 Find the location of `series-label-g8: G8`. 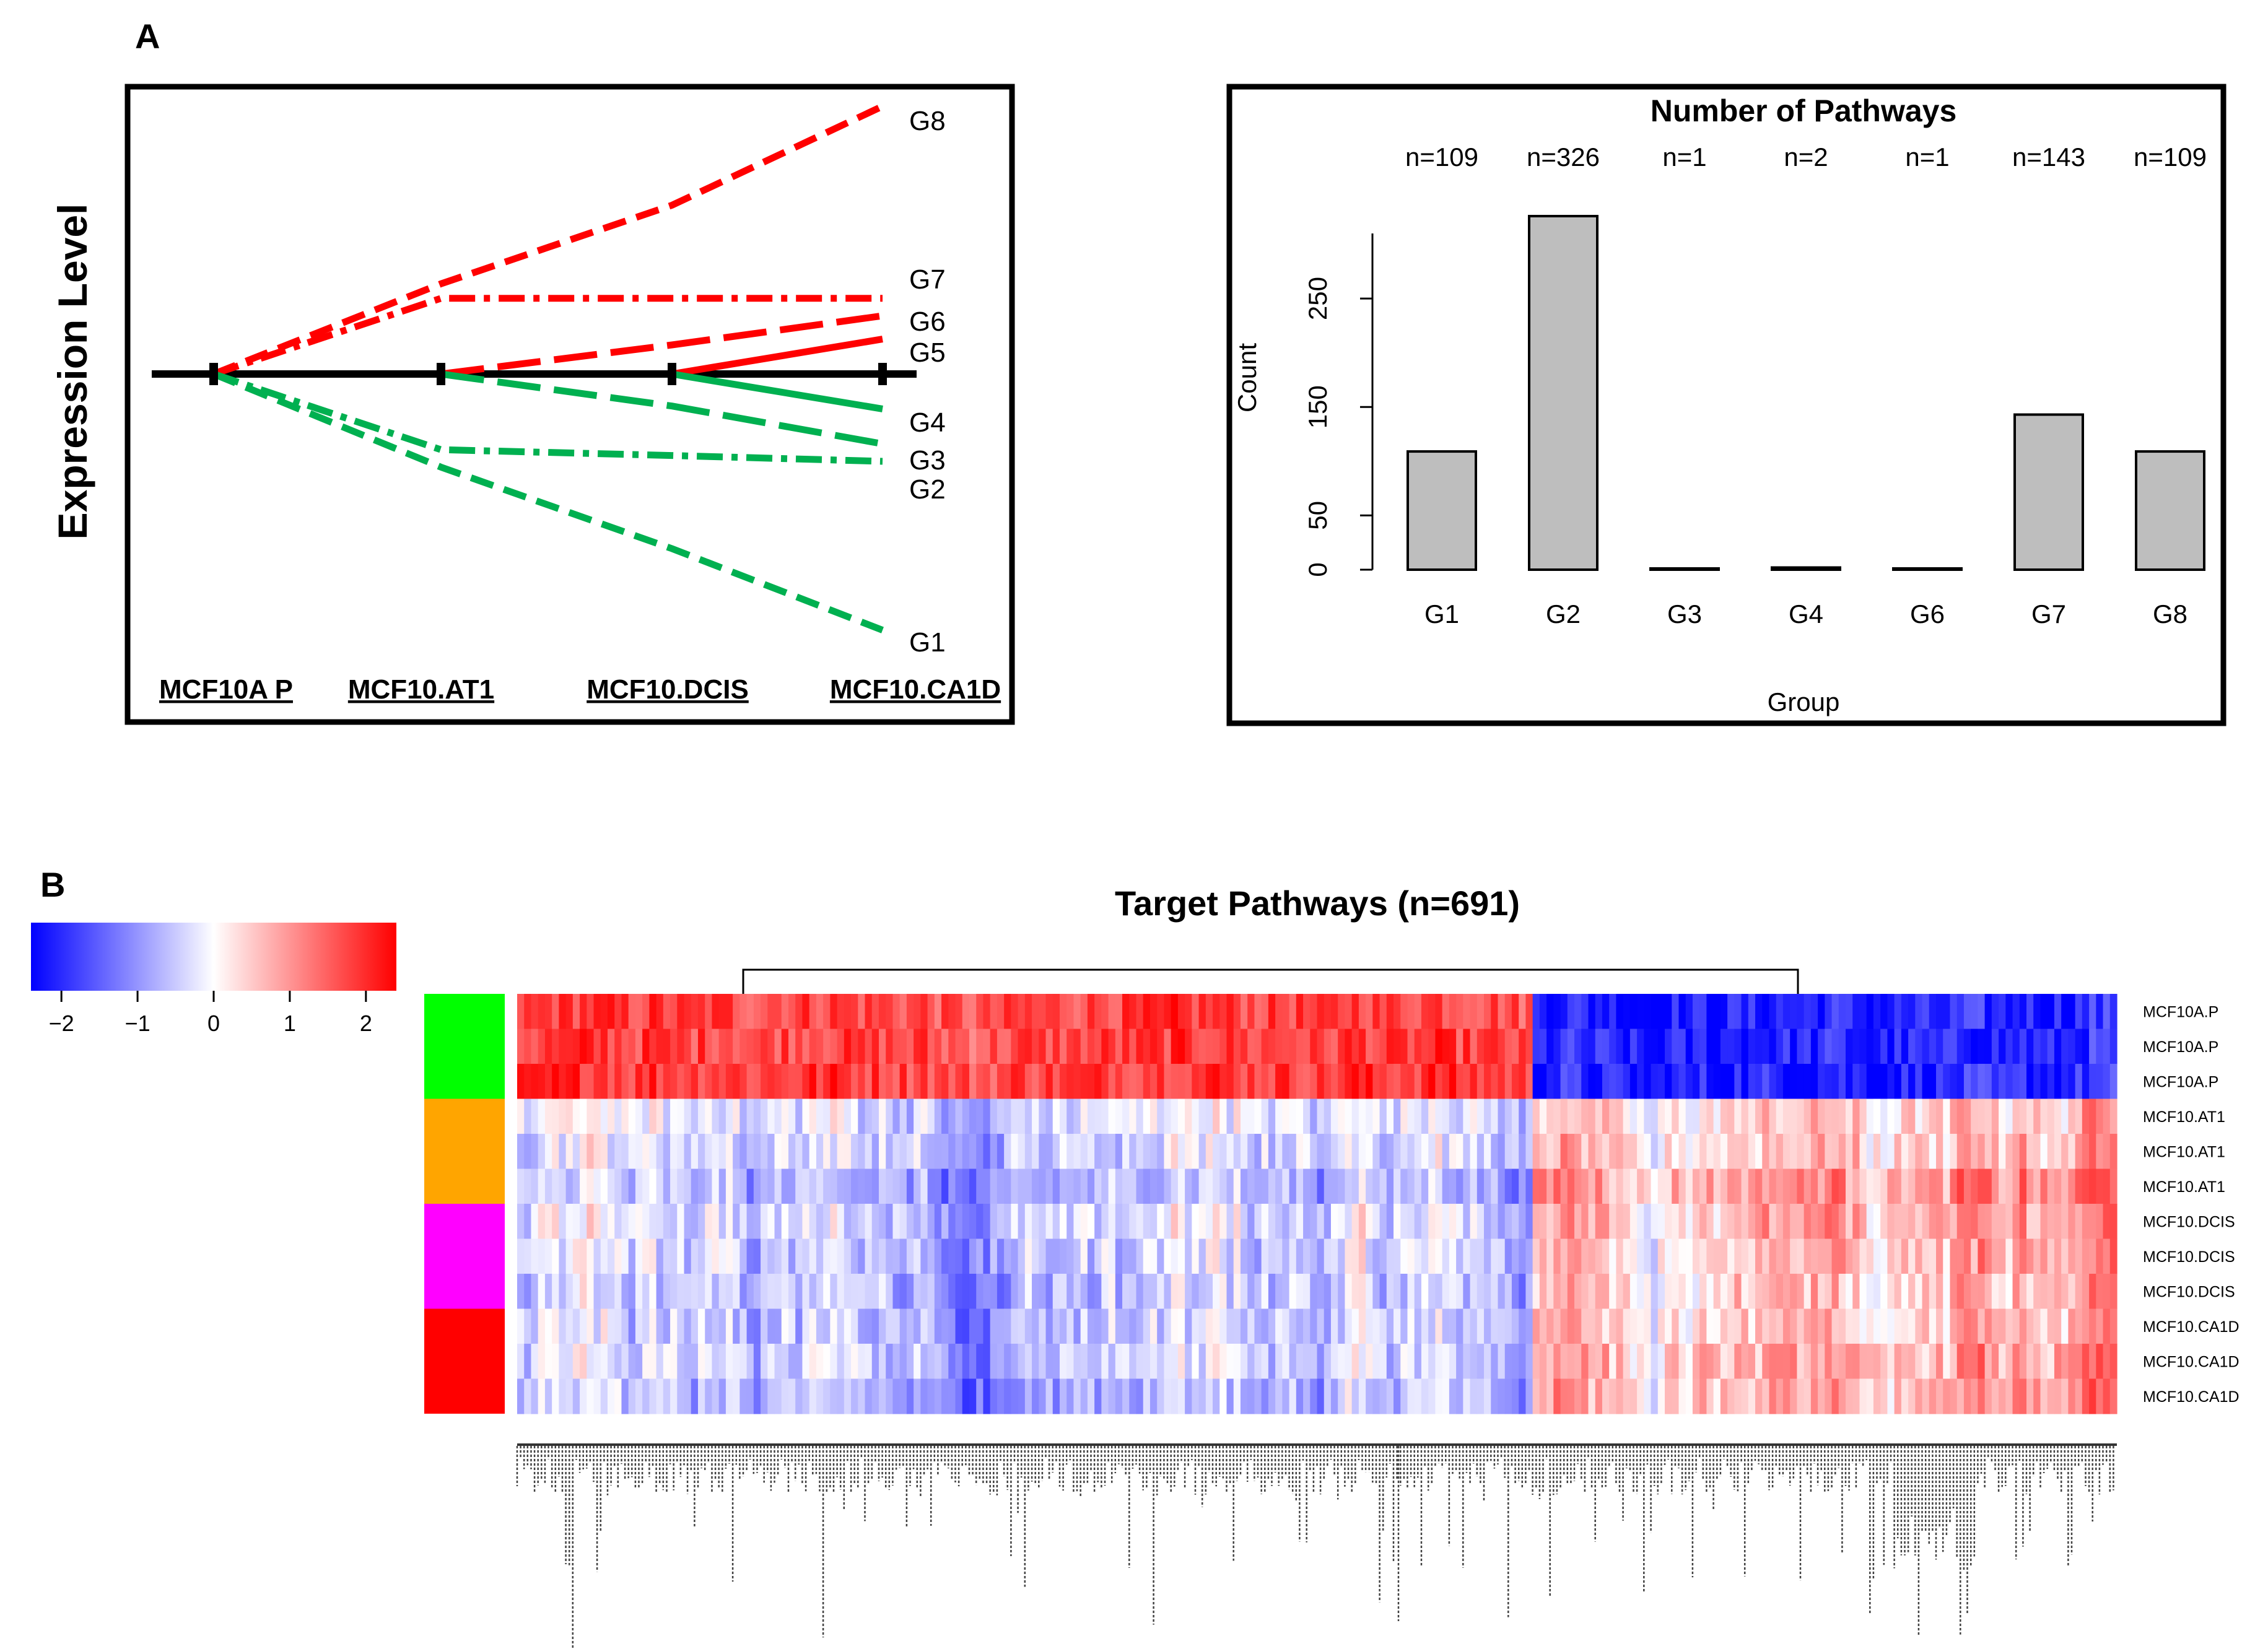

series-label-g8: G8 is located at coordinates (927, 121).